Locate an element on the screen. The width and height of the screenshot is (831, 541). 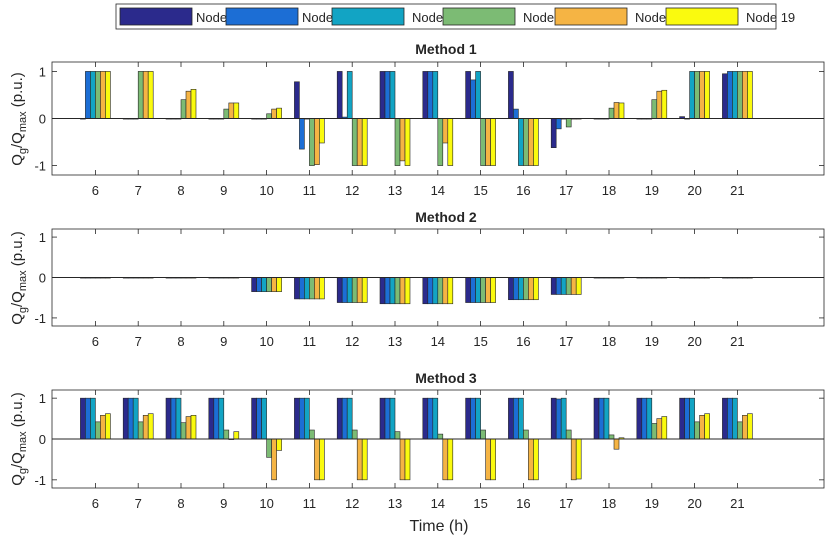
bar-node-16-h19 is located at coordinates (654, 109).